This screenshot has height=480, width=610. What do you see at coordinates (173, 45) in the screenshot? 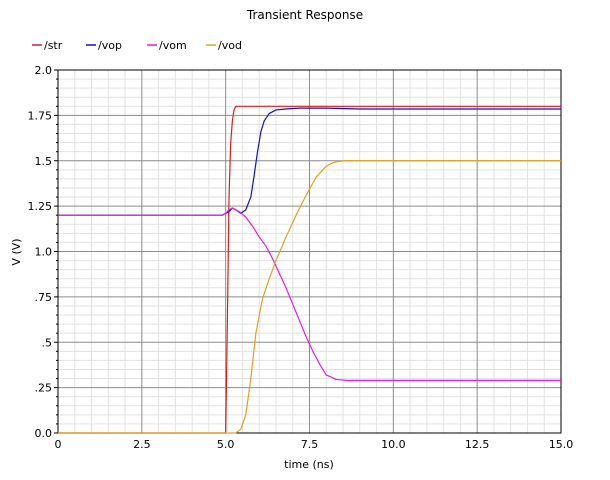
I see `legend-label: /vom` at bounding box center [173, 45].